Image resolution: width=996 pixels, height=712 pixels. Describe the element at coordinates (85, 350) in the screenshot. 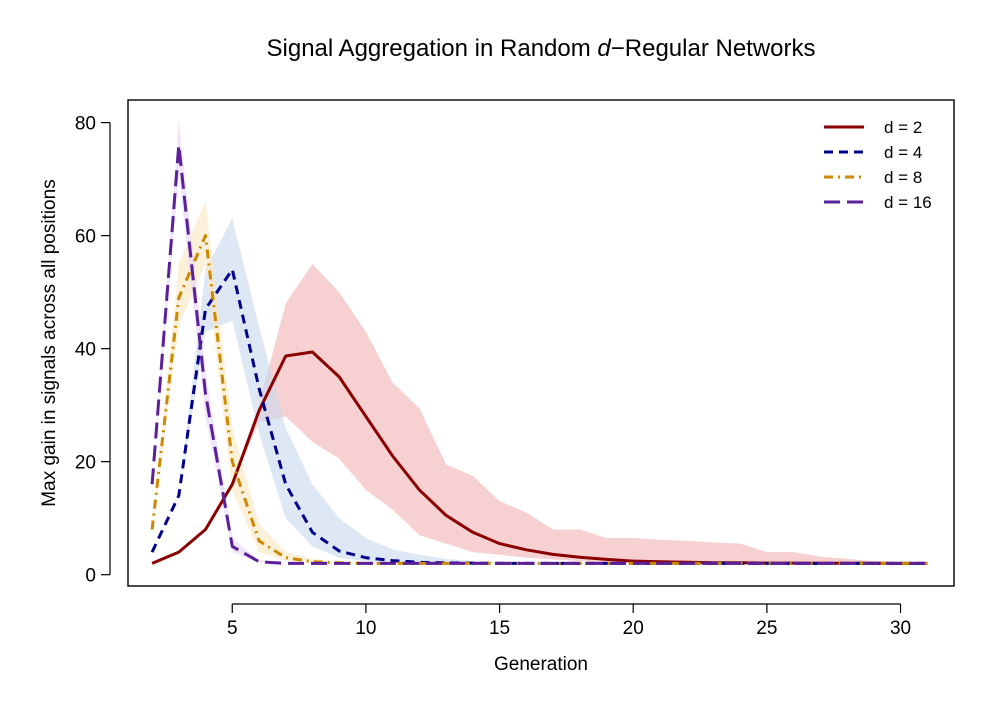

I see `y-tick-label: 40` at that location.